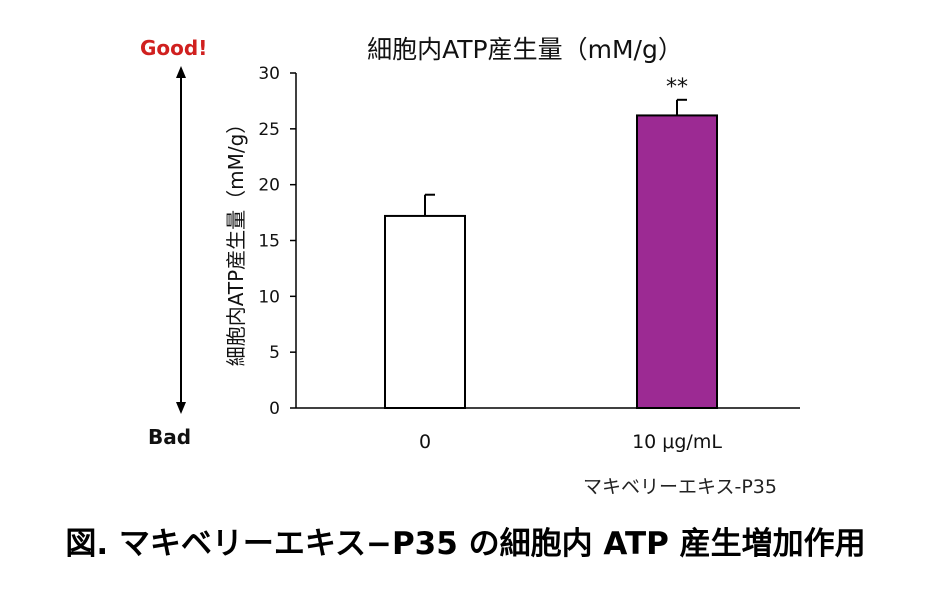 This screenshot has height=591, width=931. I want to click on good-annotation: Good!, so click(174, 48).